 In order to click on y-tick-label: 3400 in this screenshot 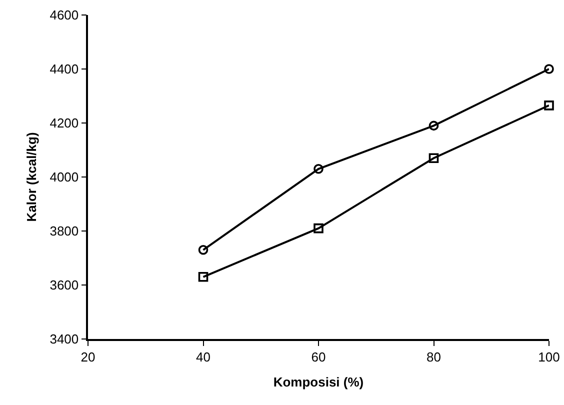, I will do `click(64, 339)`.